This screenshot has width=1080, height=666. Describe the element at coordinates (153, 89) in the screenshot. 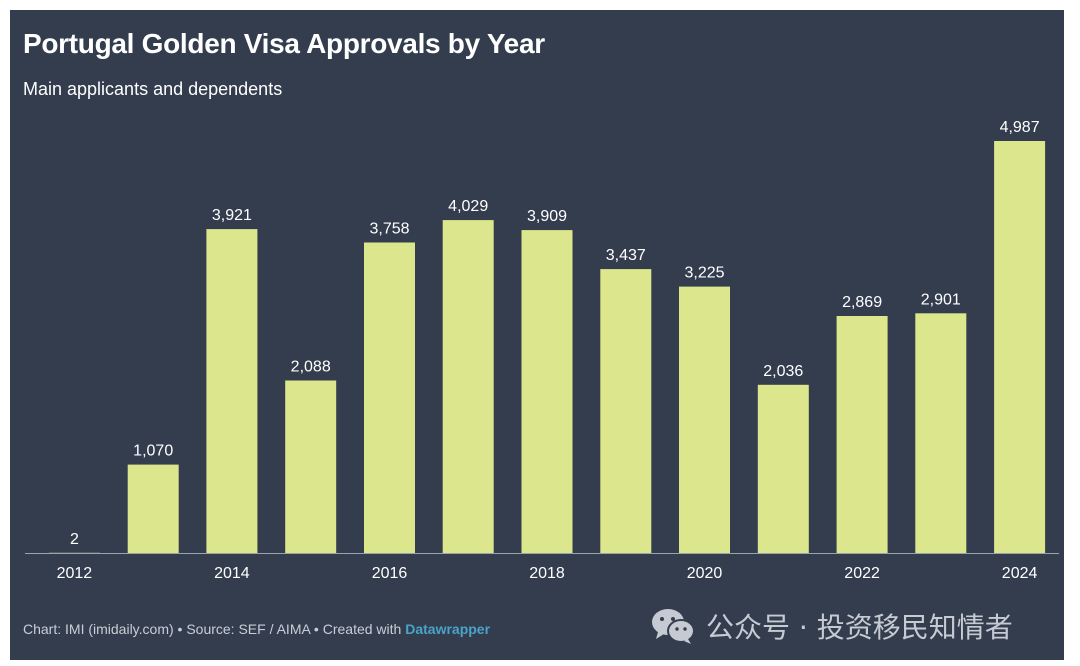

I see `chart-subtitle: Main applicants and dependents` at that location.